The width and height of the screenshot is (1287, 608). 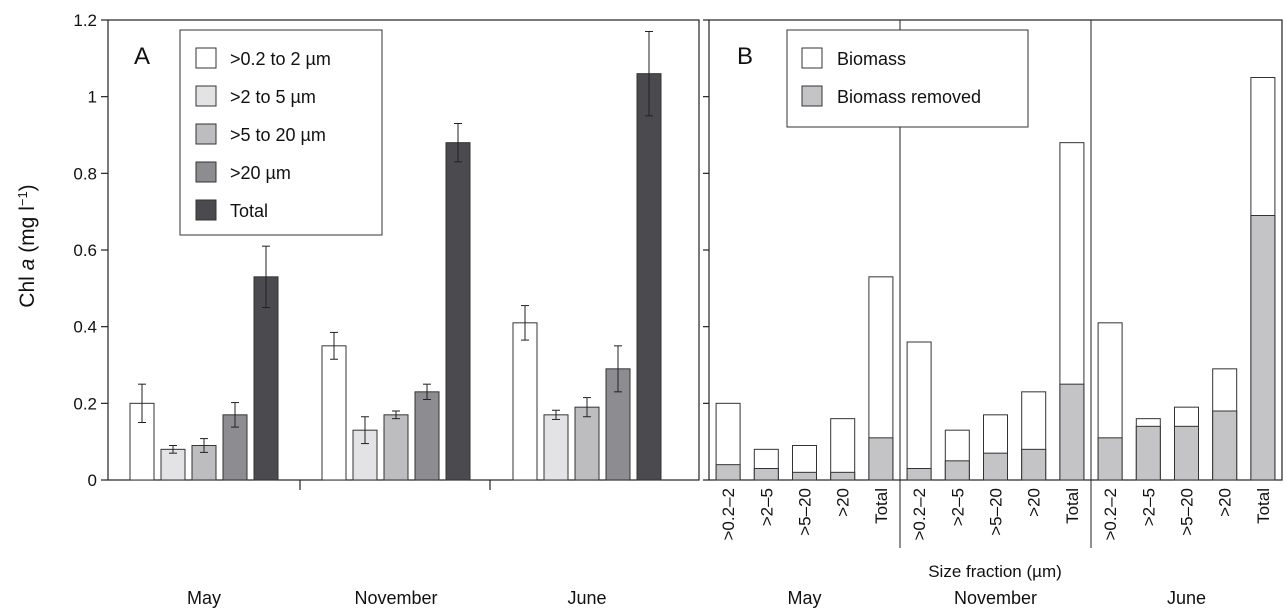 I want to click on panel-a-y-ticks: 0 0.2 0.4 0.6 0.8 1 1.2, so click(x=90, y=250).